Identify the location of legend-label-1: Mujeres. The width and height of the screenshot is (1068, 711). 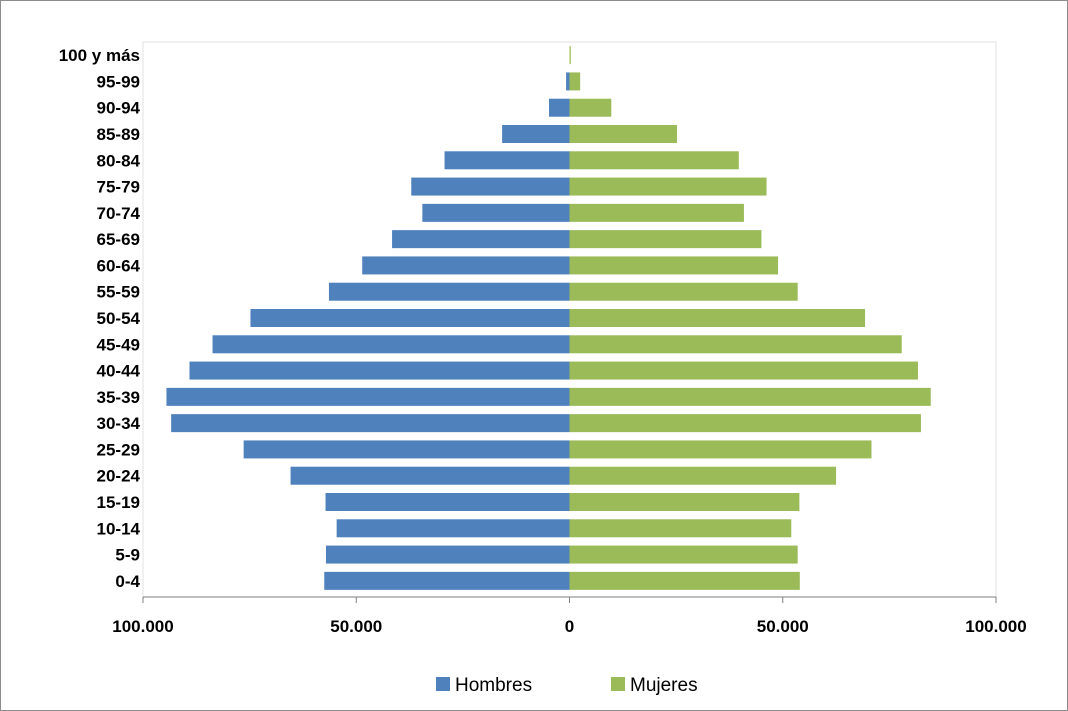
(664, 685).